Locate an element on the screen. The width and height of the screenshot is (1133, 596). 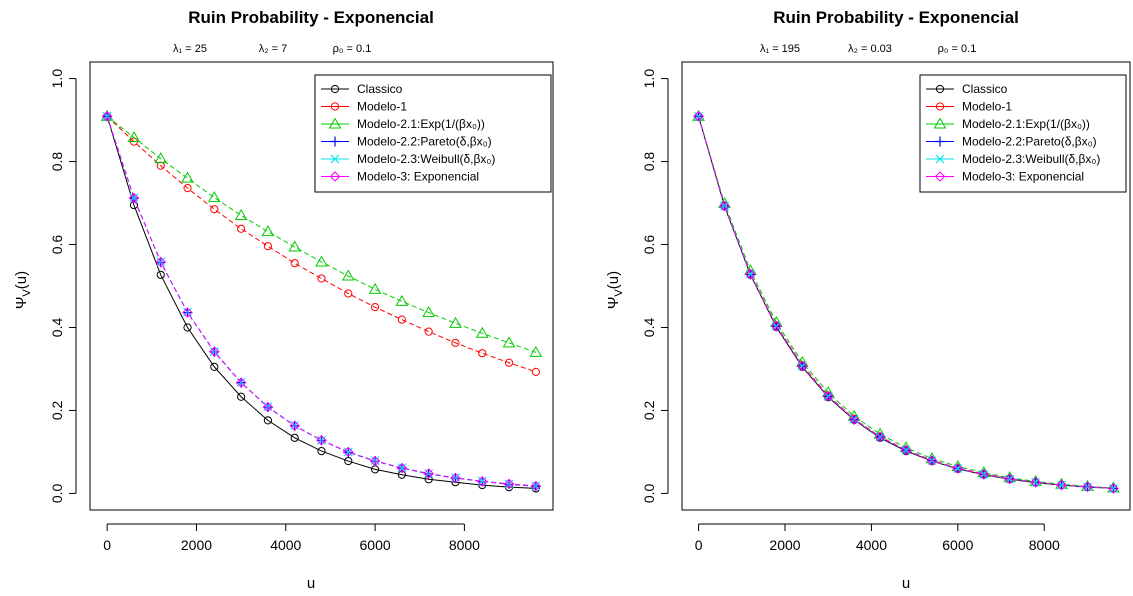
y-tick-label: 0.8 is located at coordinates (57, 162).